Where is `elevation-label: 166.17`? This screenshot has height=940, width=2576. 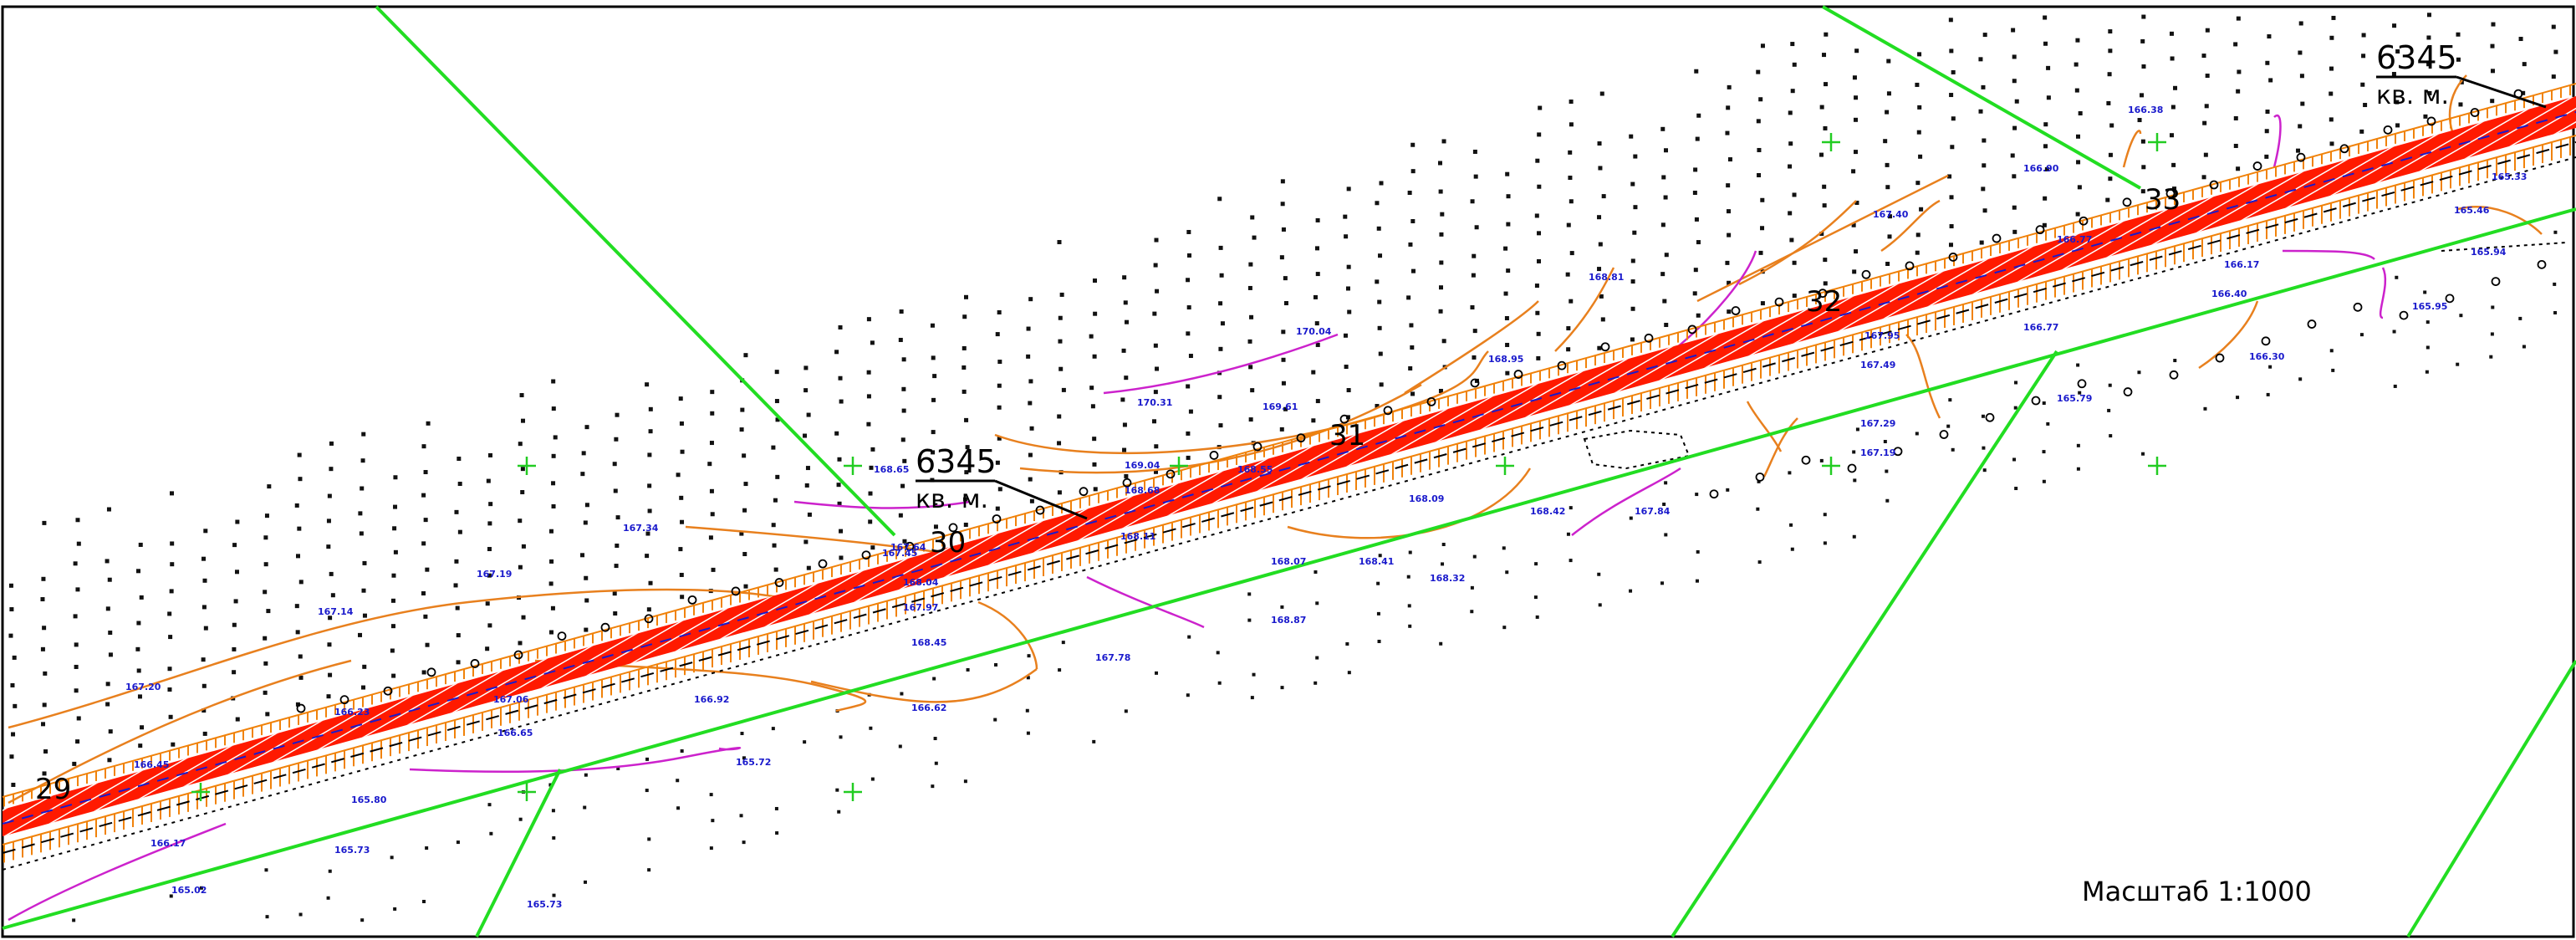
elevation-label: 166.17 is located at coordinates (168, 843).